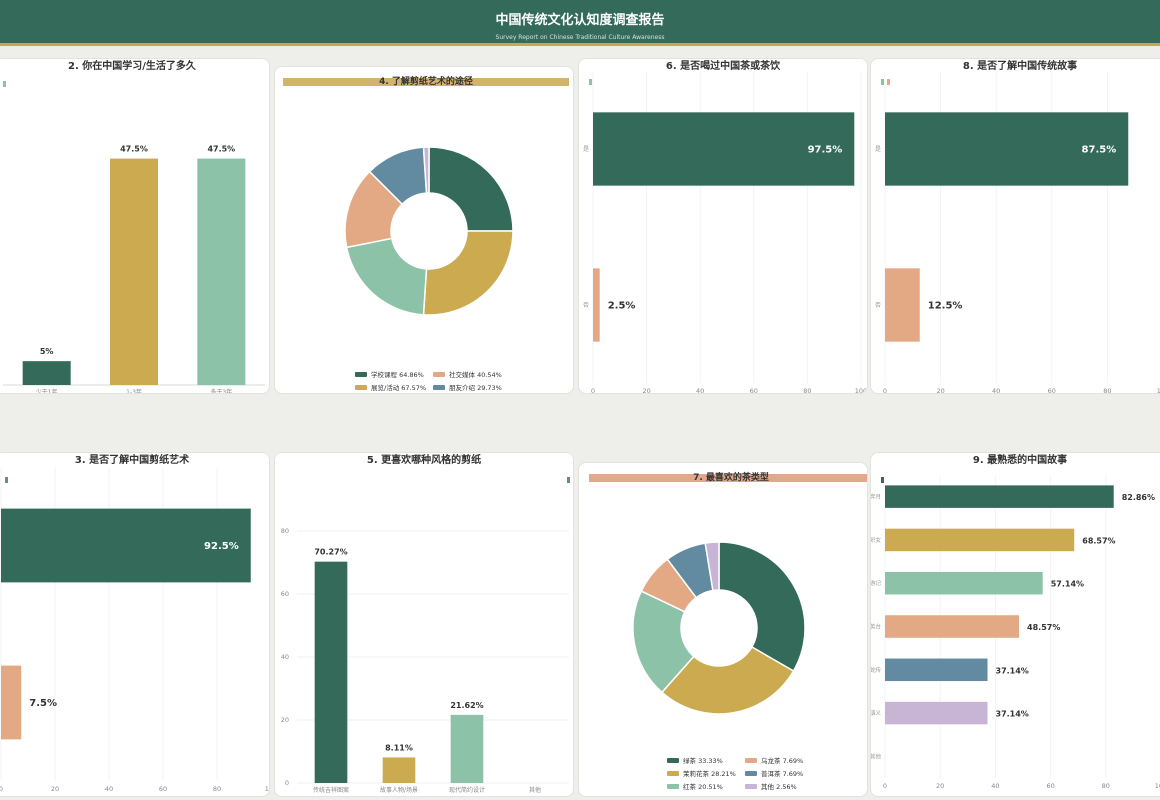 Image resolution: width=1160 pixels, height=800 pixels. I want to click on data-label: 68.57%, so click(1098, 540).